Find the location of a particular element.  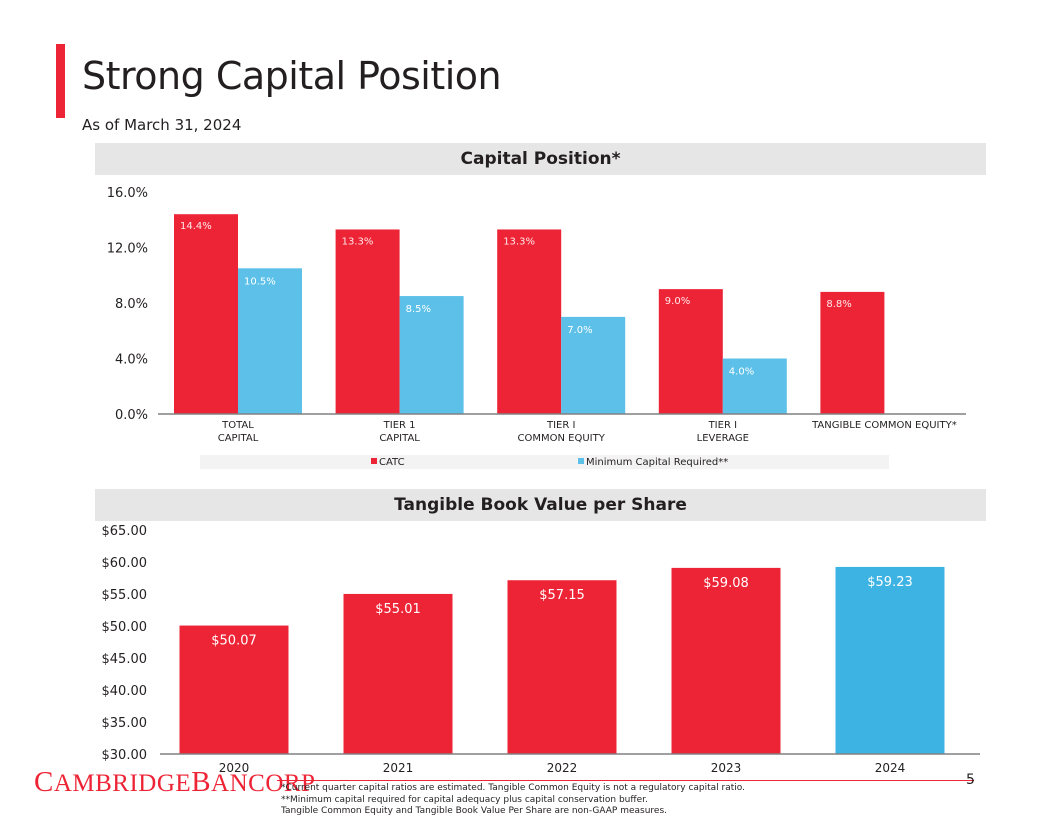

legend-swatch-catc is located at coordinates (374, 461).